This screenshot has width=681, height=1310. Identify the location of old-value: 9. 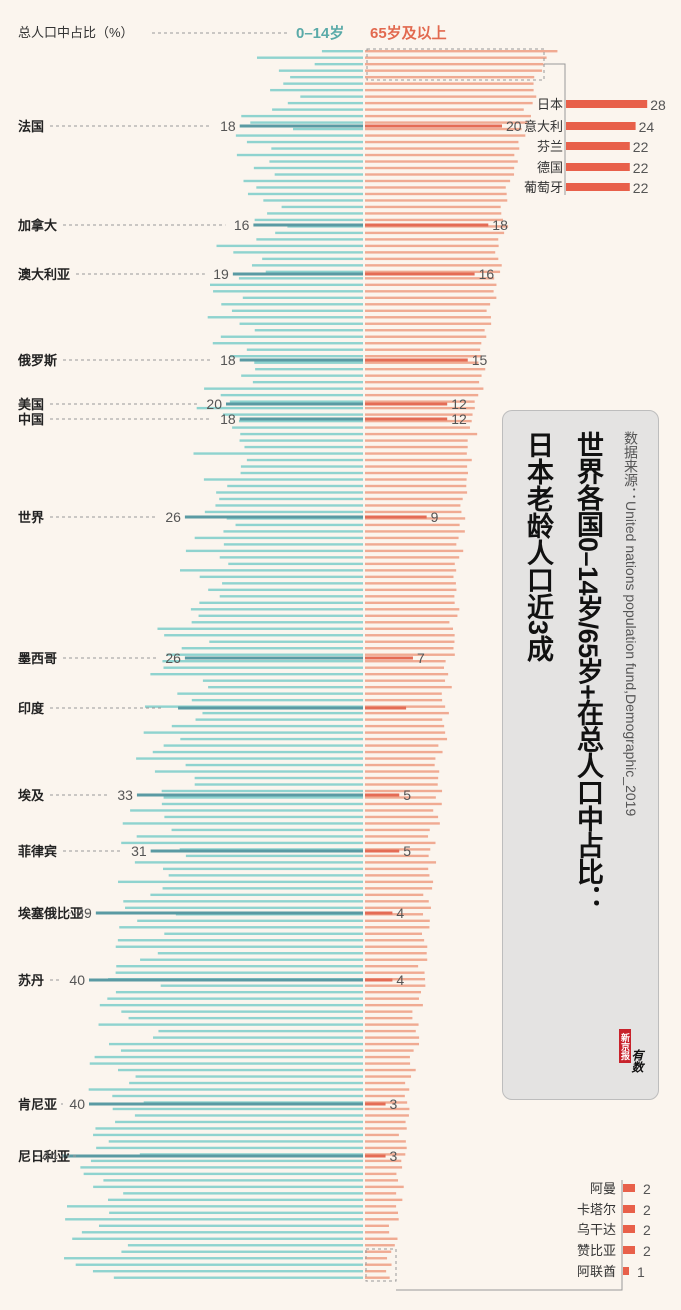
(435, 517).